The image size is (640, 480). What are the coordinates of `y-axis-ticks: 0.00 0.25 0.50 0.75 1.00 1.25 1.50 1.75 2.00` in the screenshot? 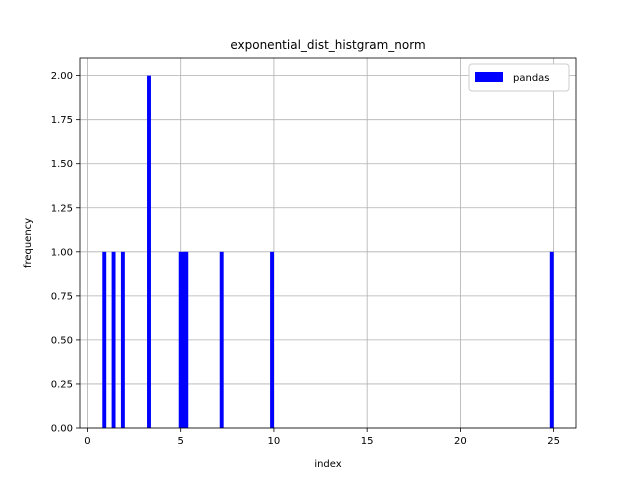 It's located at (65, 253).